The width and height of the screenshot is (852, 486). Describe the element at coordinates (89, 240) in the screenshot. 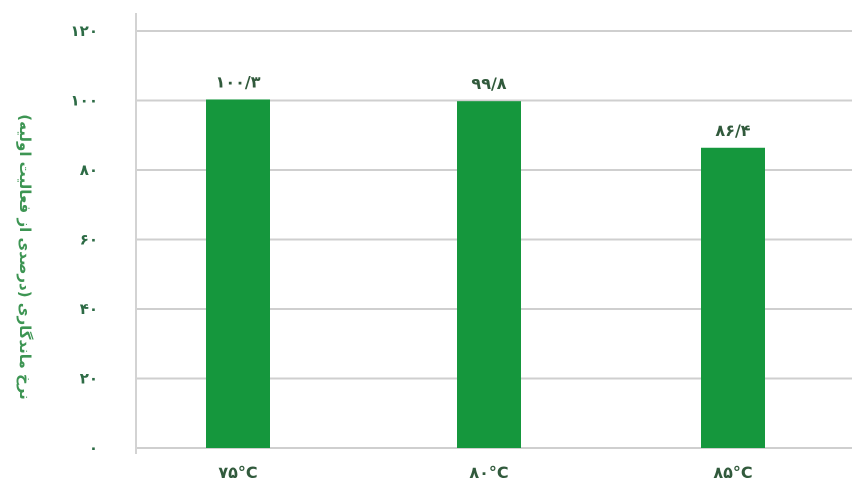

I see `y-tick-label-60: ۶۰` at that location.